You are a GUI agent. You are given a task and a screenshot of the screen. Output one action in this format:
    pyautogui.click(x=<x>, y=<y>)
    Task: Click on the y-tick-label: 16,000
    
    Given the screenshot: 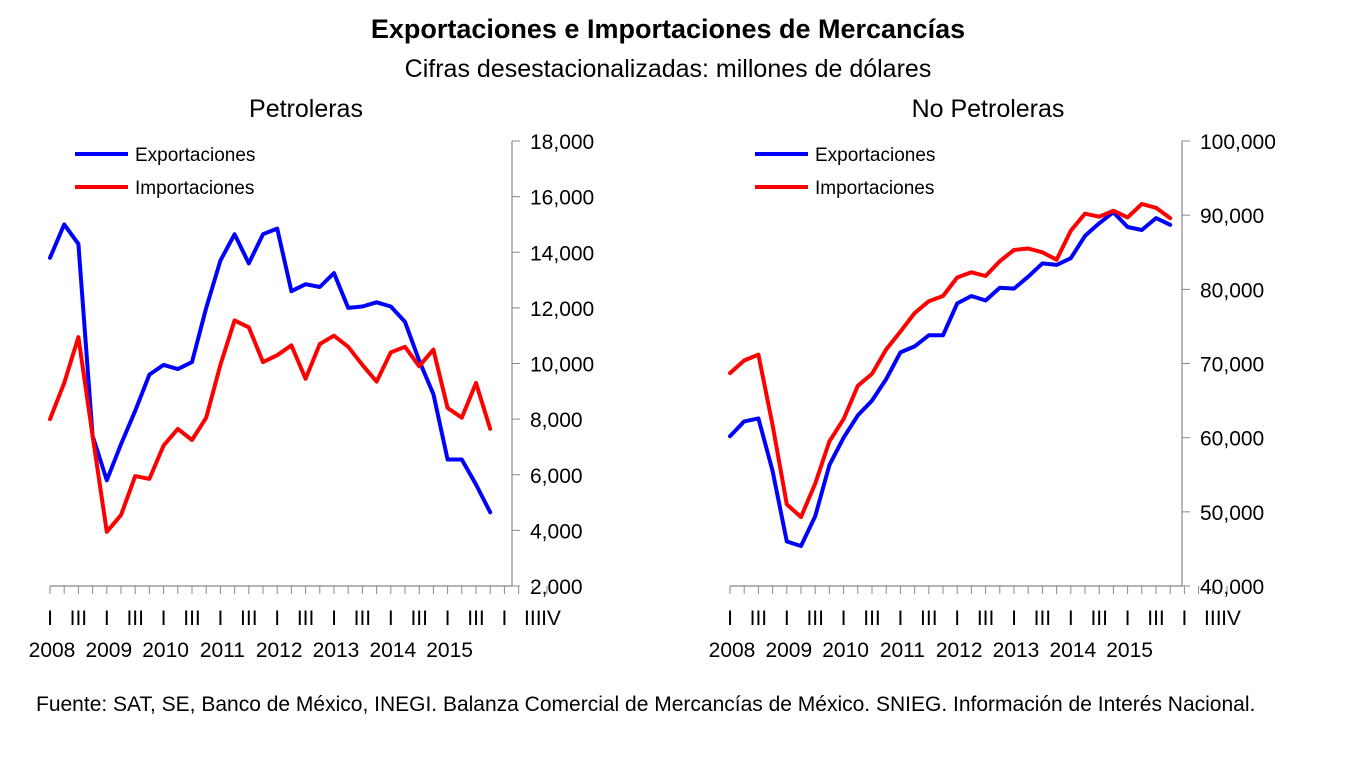 What is the action you would take?
    pyautogui.click(x=562, y=198)
    